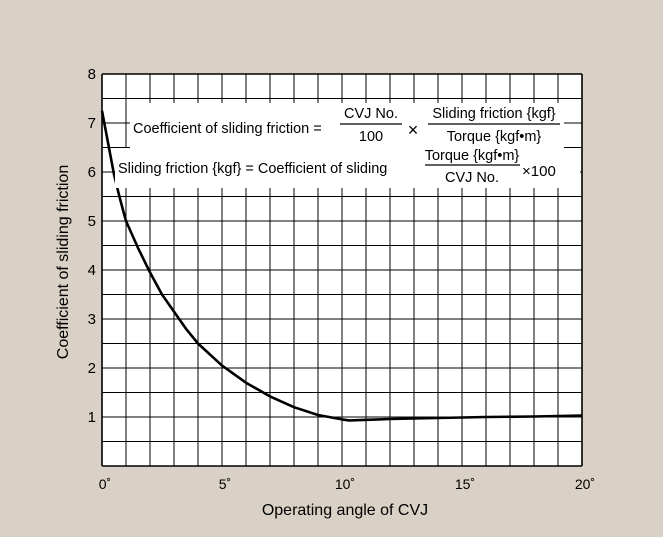 The height and width of the screenshot is (537, 663). Describe the element at coordinates (63, 262) in the screenshot. I see `y-axis-label: Coefficient of sliding friction` at that location.